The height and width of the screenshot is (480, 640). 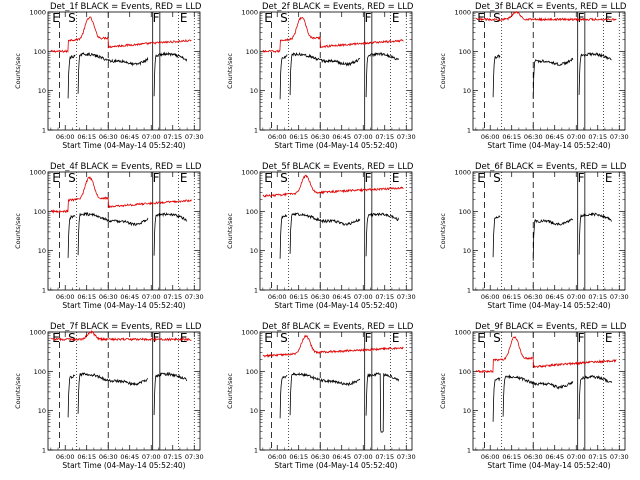 What do you see at coordinates (338, 167) in the screenshot?
I see `panel-title: Det_5f BLACK = Events, RED = LLD` at bounding box center [338, 167].